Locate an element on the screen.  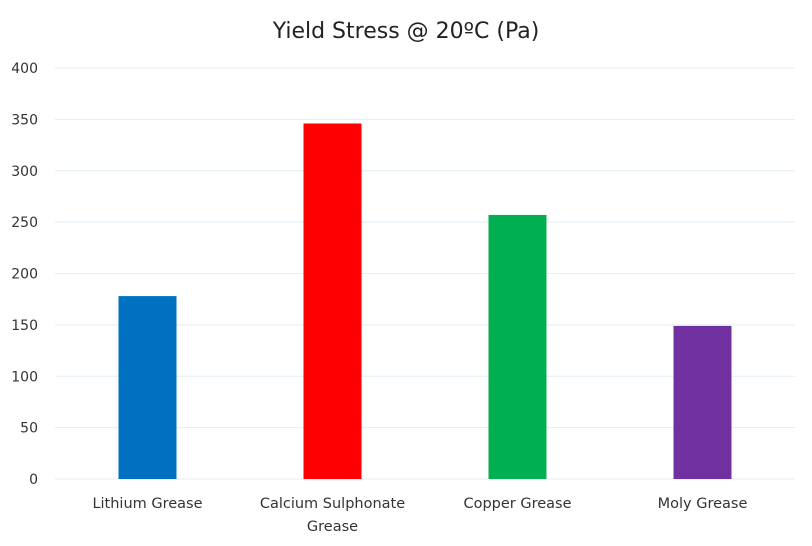
x-category-label: Copper Grease is located at coordinates (517, 504).